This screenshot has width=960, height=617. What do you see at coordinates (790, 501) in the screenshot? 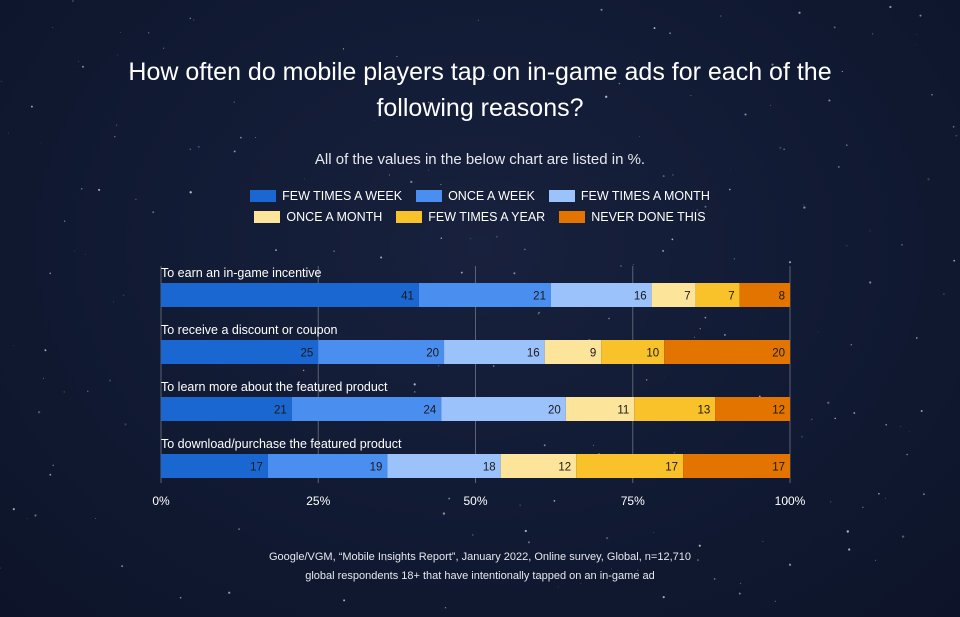
I see `x-tick-label: 100%` at bounding box center [790, 501].